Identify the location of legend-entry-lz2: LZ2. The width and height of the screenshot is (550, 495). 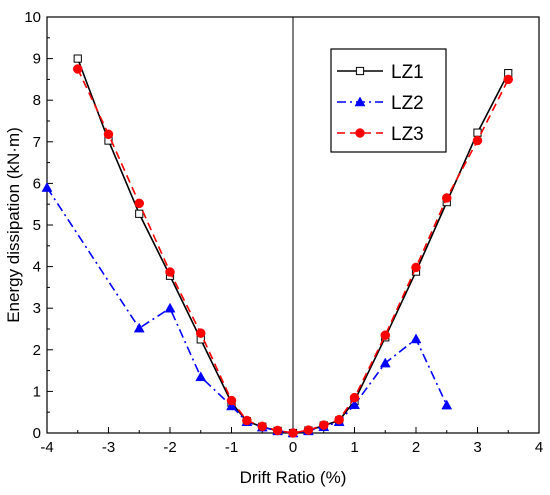
(380, 103).